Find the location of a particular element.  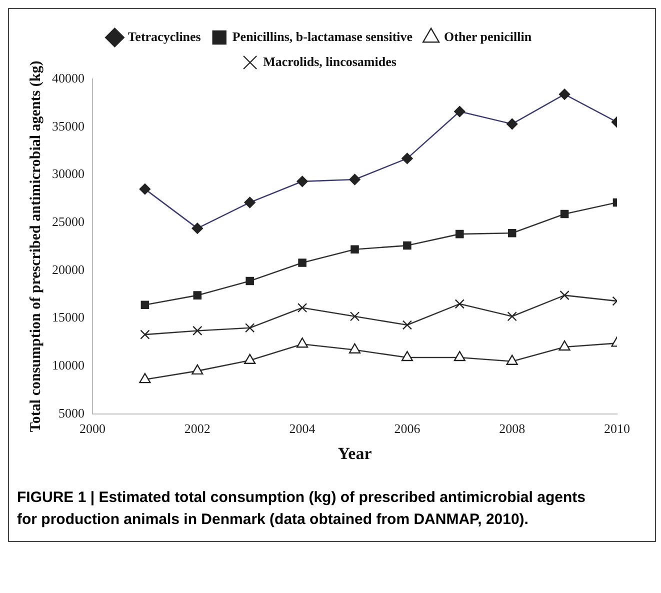

legend-label: Other penicillin is located at coordinates (488, 36).